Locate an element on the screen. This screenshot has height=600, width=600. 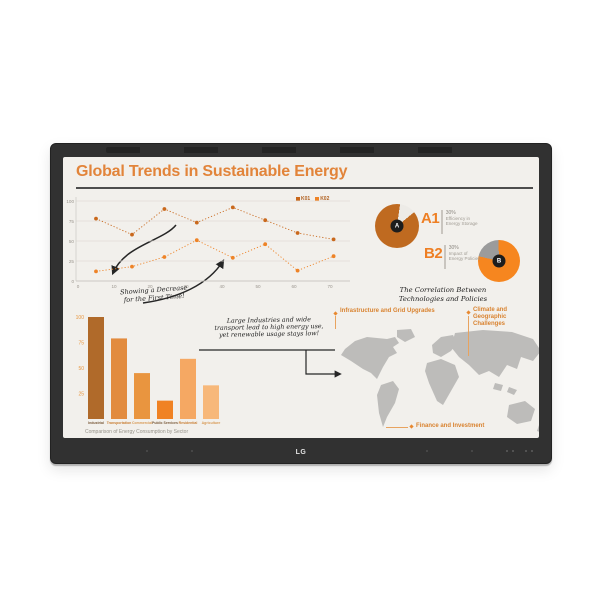
decrease-arrow is located at coordinates (144, 250).